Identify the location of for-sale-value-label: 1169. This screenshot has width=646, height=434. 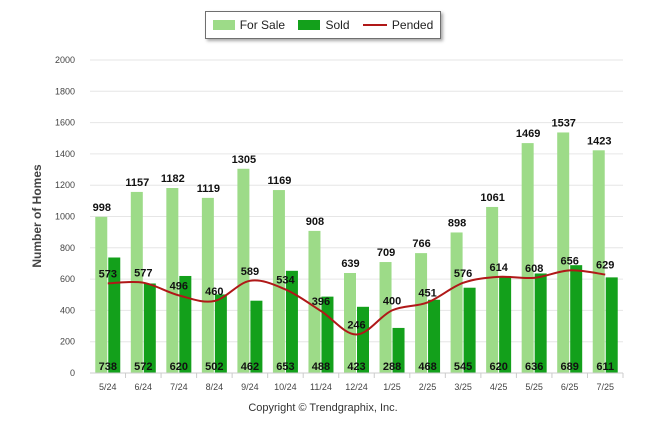
(279, 181).